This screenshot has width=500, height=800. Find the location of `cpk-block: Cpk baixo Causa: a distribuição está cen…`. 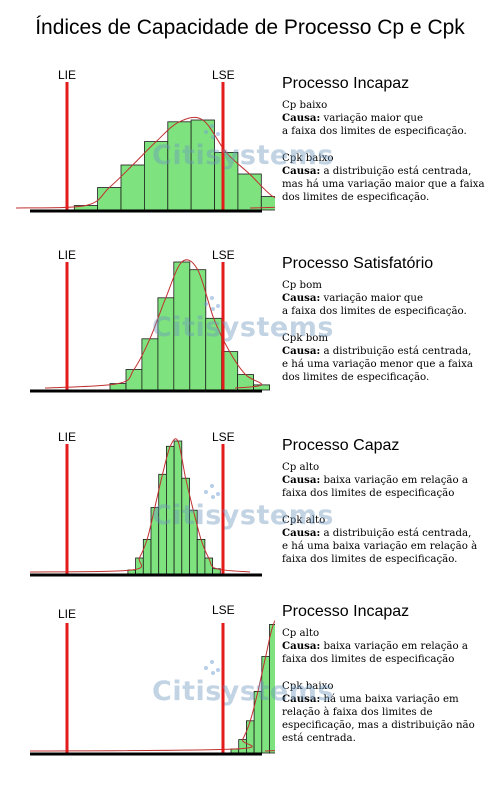

cpk-block: Cpk baixo Causa: a distribuição está cen… is located at coordinates (389, 178).